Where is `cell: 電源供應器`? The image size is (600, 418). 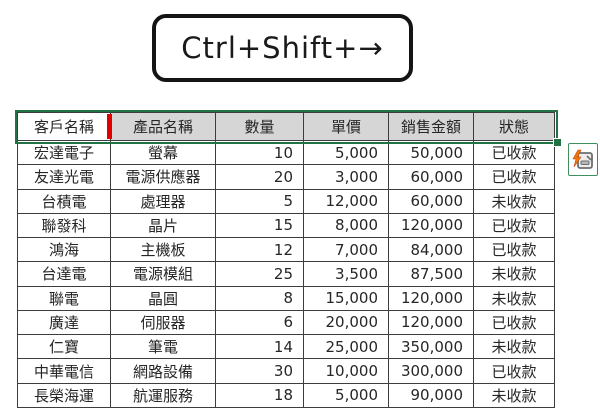 cell: 電源供應器 is located at coordinates (163, 177).